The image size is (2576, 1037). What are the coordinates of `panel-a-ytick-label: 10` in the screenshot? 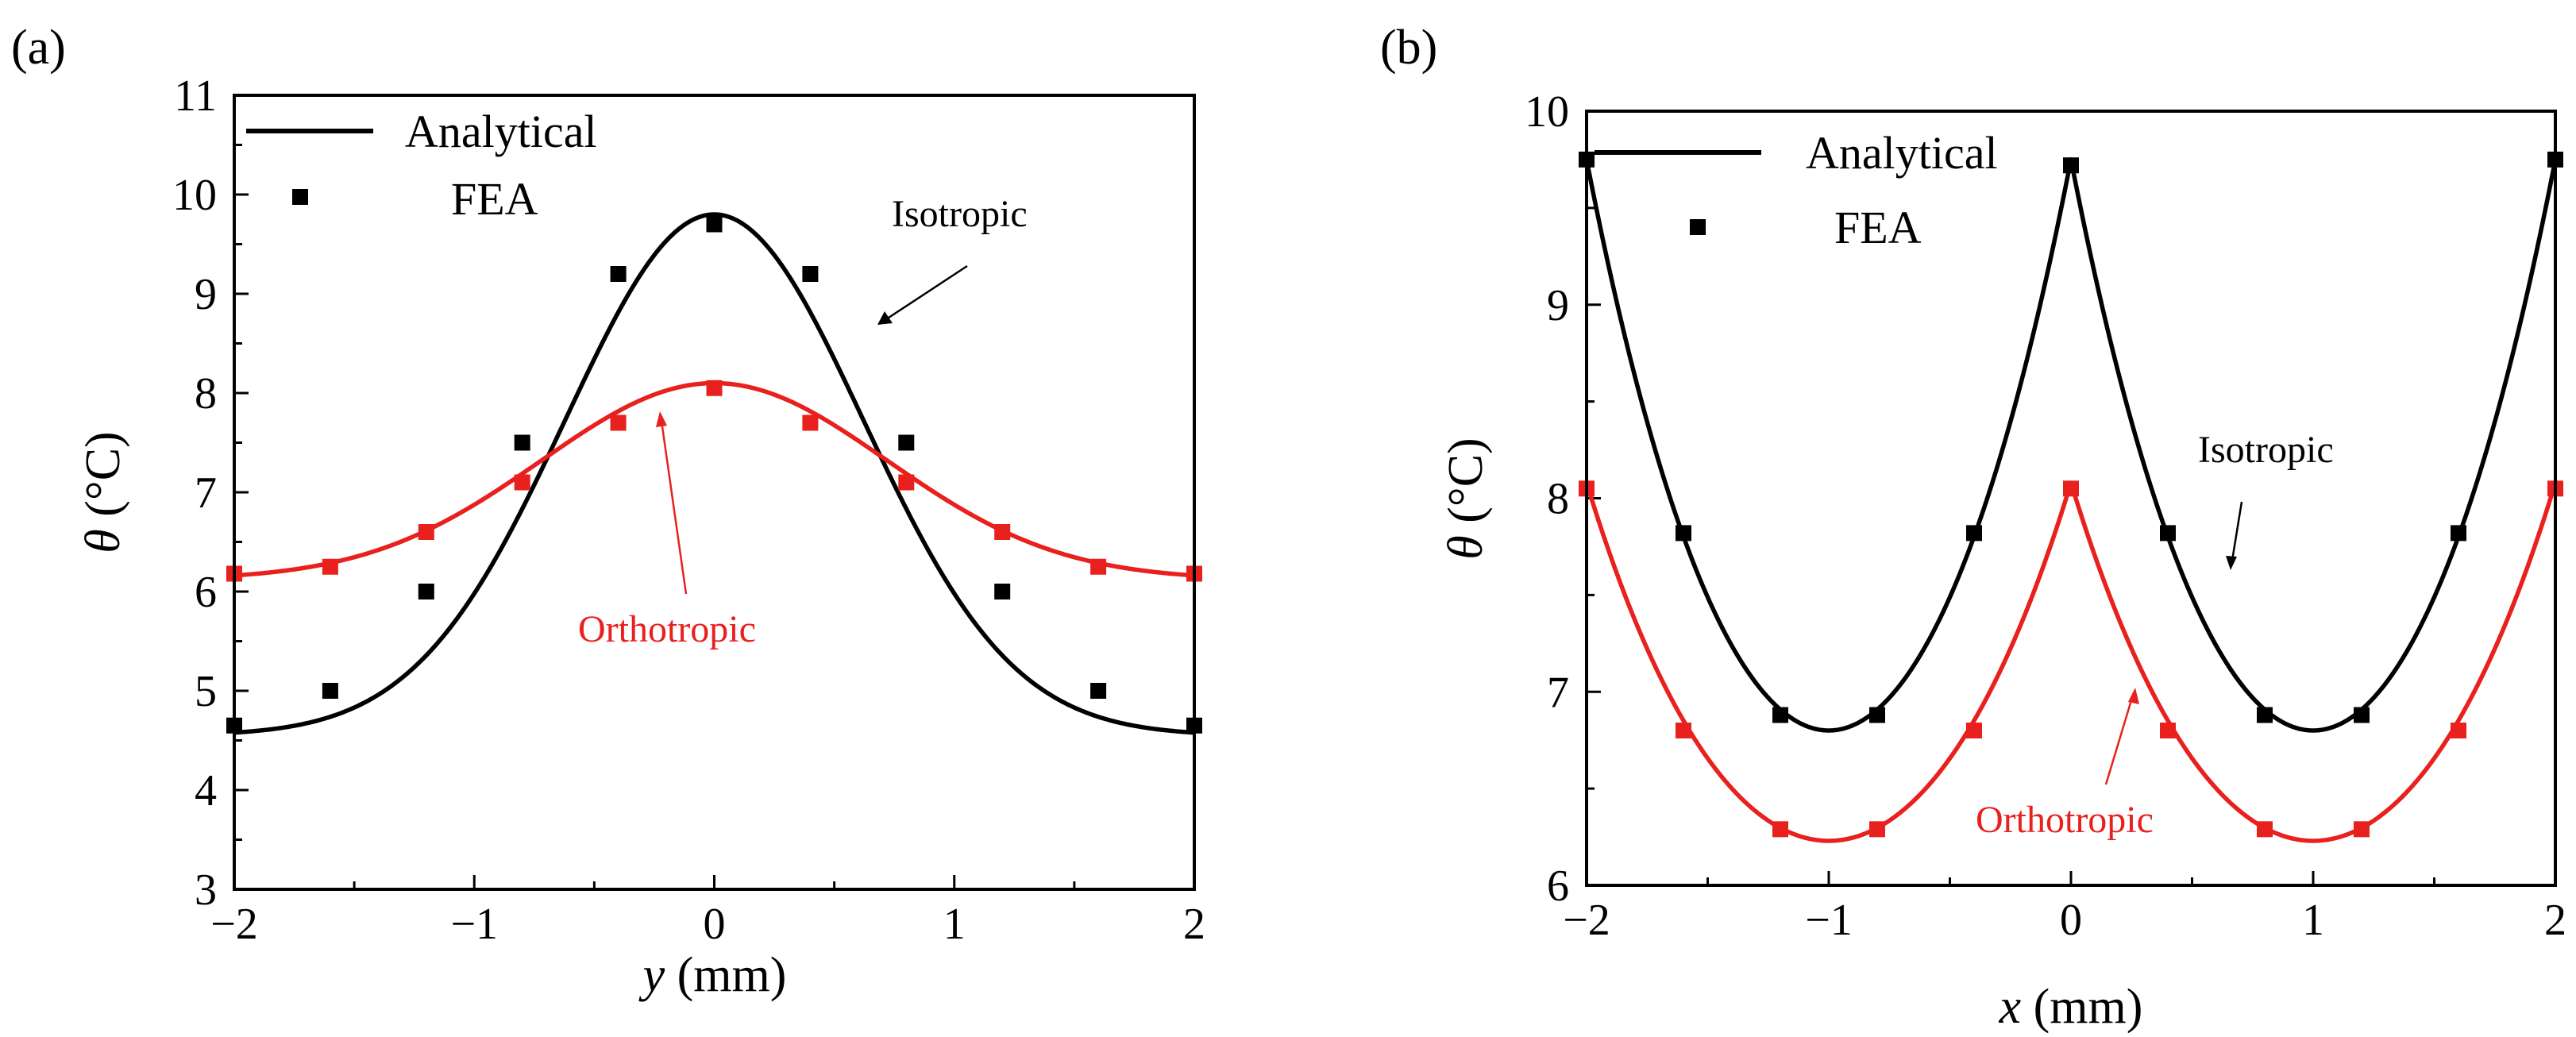 It's located at (194, 195).